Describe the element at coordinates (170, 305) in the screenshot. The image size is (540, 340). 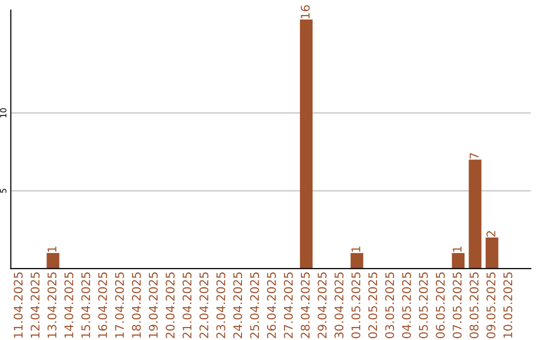
I see `x-tick-label: 20.04.2025` at that location.